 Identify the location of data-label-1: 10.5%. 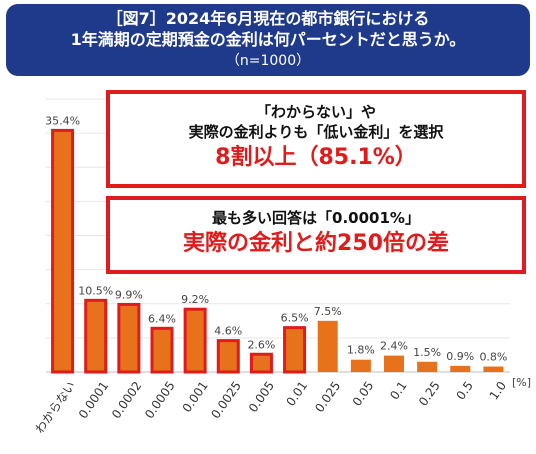
(95, 290).